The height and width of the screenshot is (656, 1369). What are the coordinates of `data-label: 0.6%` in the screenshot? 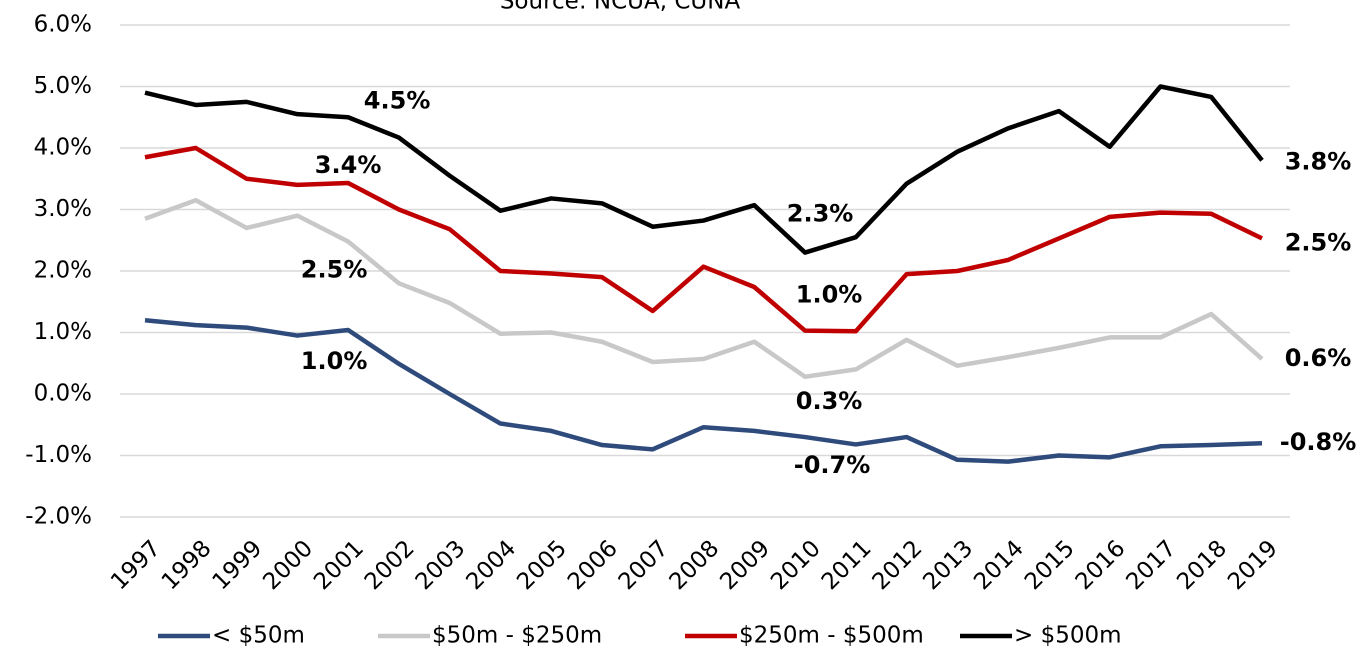 It's located at (1318, 358).